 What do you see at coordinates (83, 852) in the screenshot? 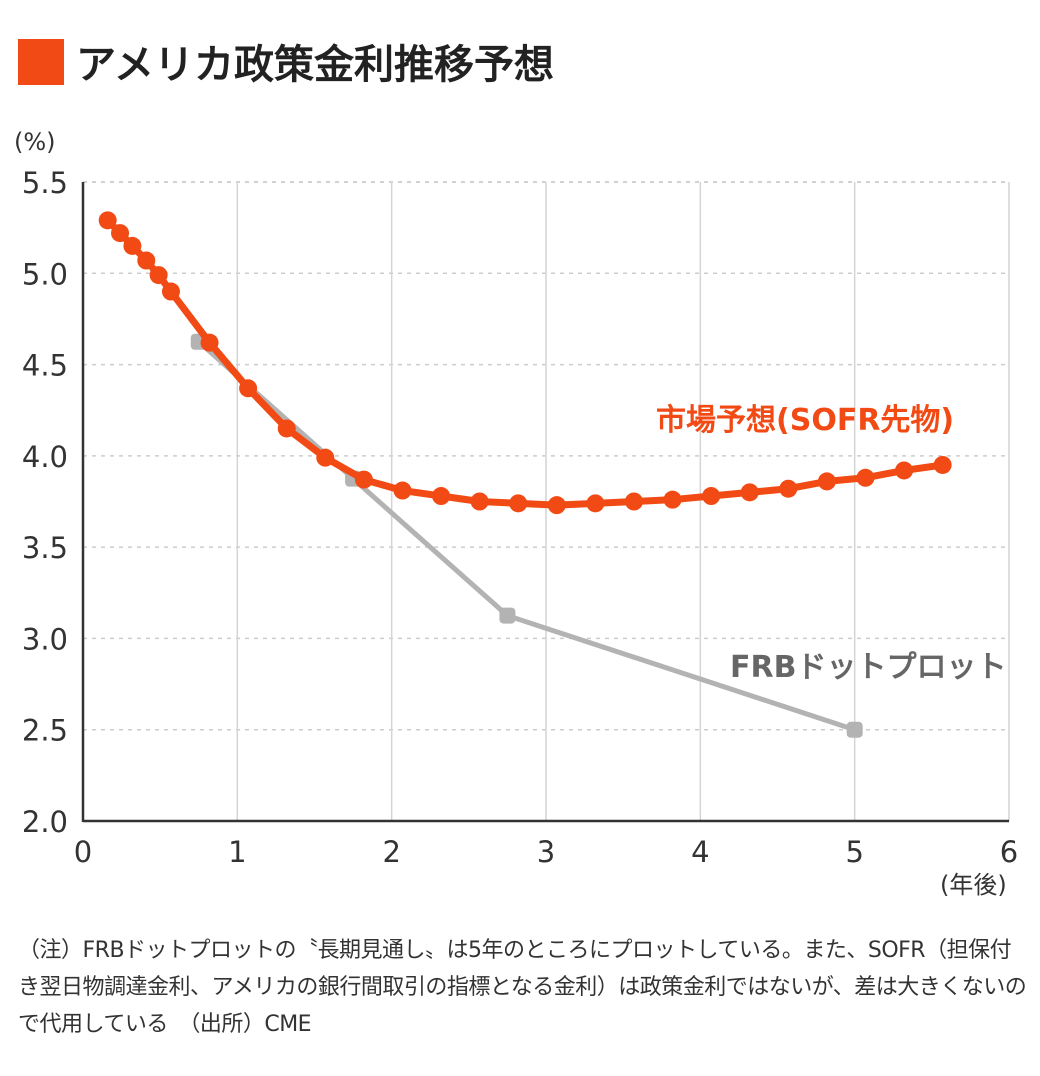
I see `x-tick-label: 0` at bounding box center [83, 852].